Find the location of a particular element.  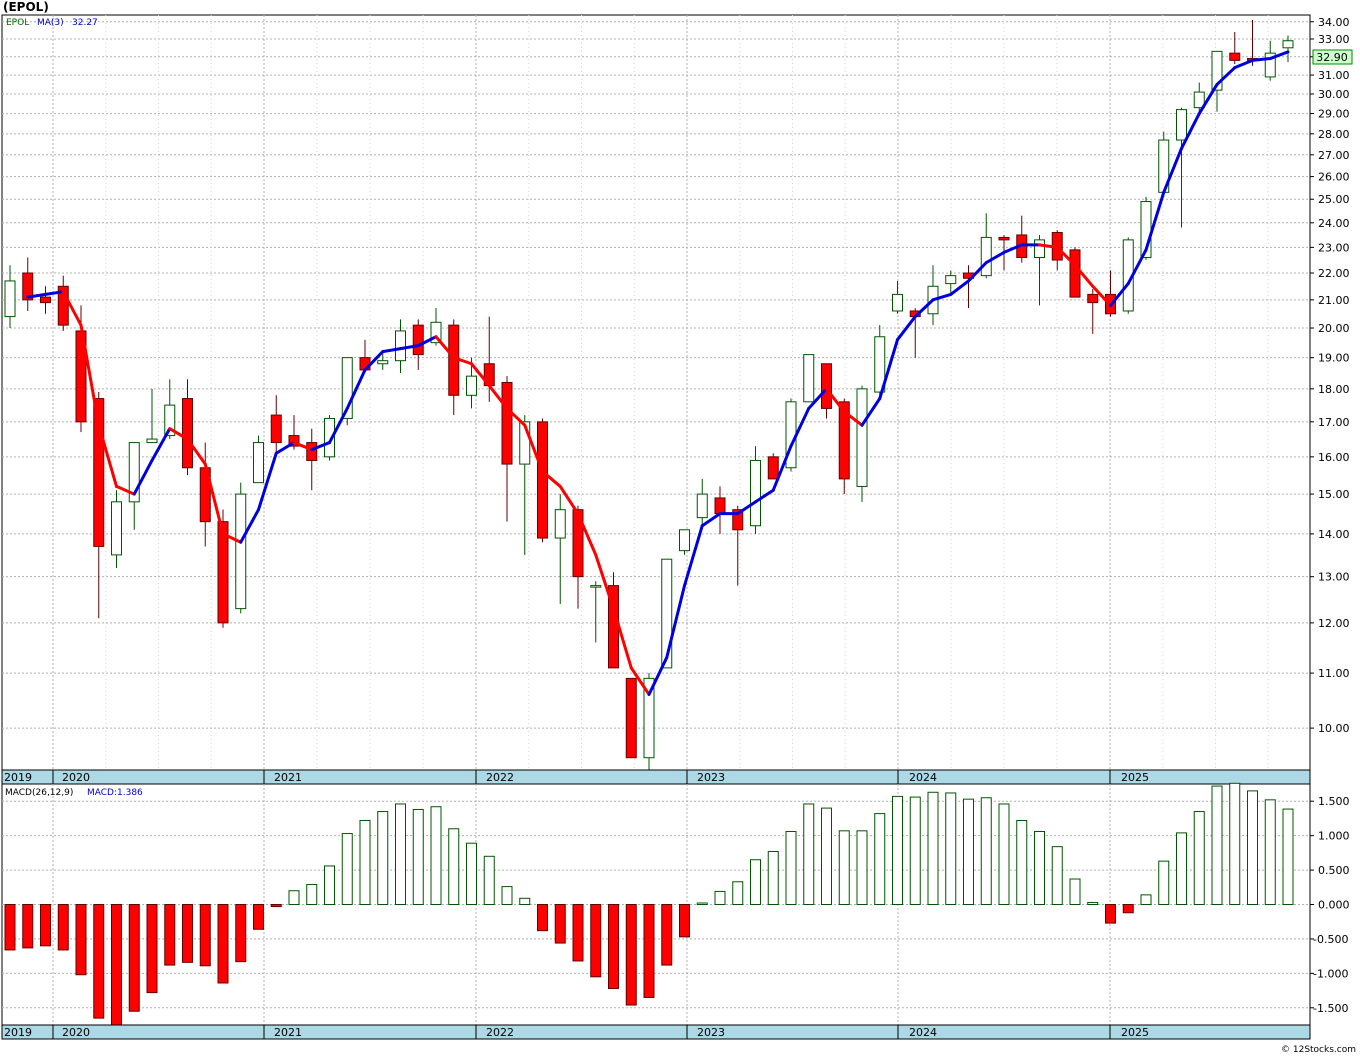

macd-date-band is located at coordinates (656, 1032).